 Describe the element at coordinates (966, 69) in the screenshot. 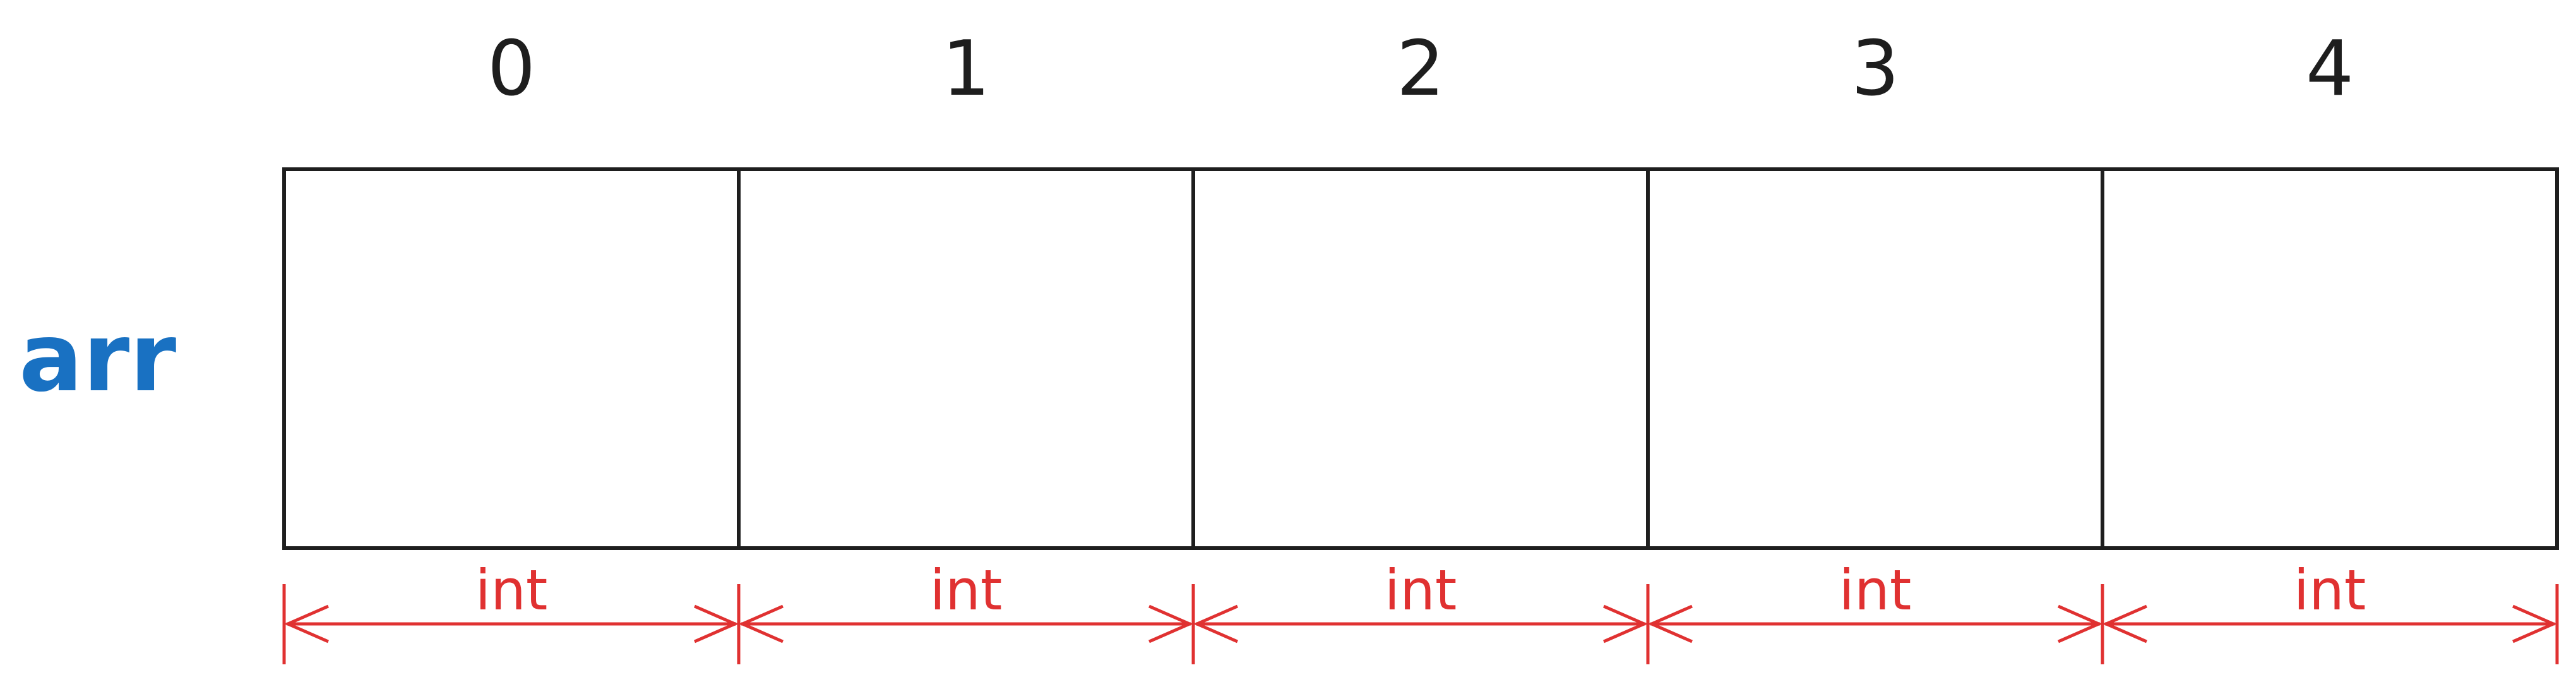

I see `index-label: 1` at that location.